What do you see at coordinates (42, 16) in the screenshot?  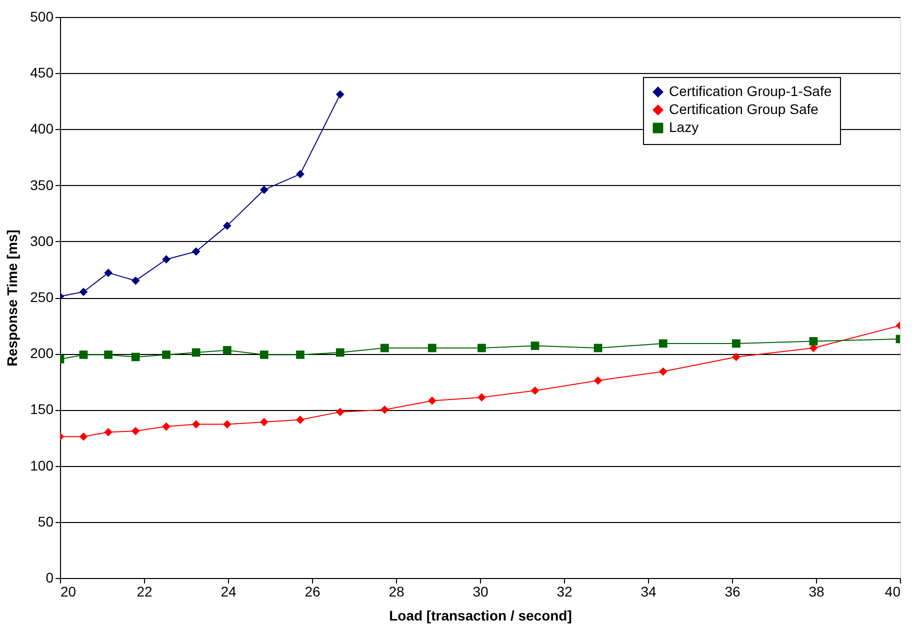 I see `y-tick-label: 500` at bounding box center [42, 16].